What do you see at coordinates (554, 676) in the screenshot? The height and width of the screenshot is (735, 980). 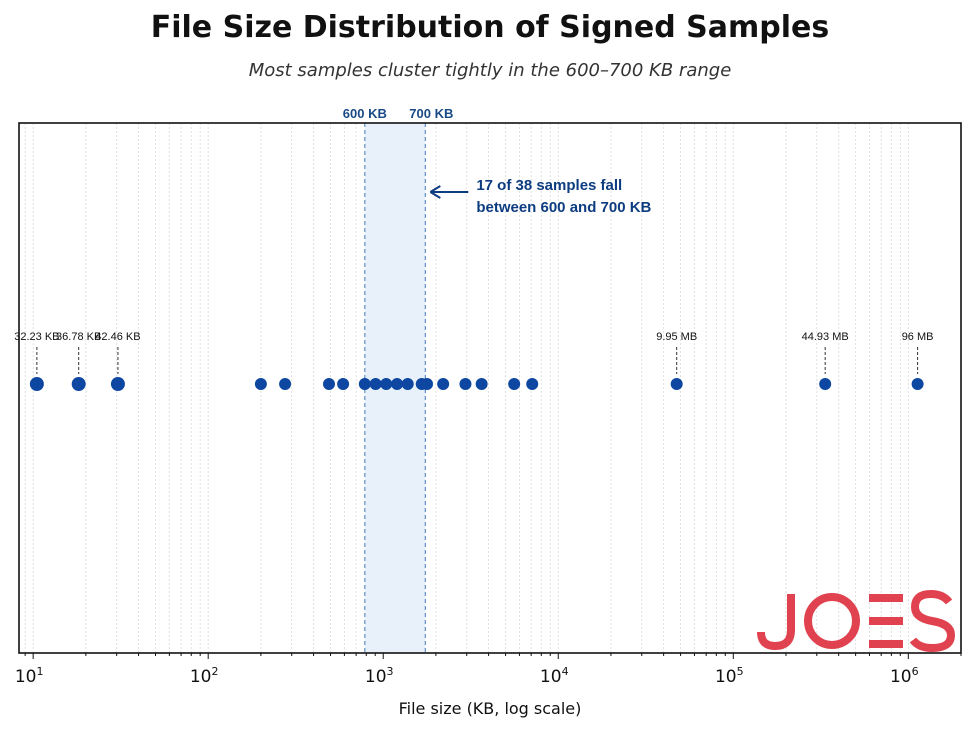 I see `x-tick-label: 10⁴` at bounding box center [554, 676].